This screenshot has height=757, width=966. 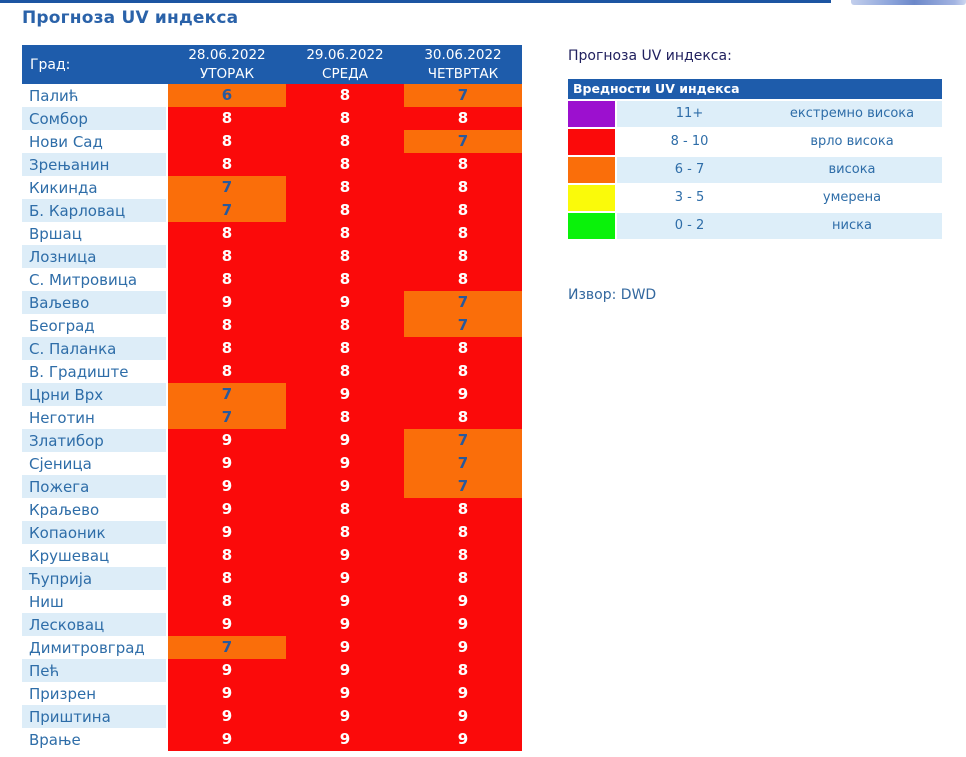 I want to click on table-row: Кикинда 7 8 8, so click(x=272, y=187).